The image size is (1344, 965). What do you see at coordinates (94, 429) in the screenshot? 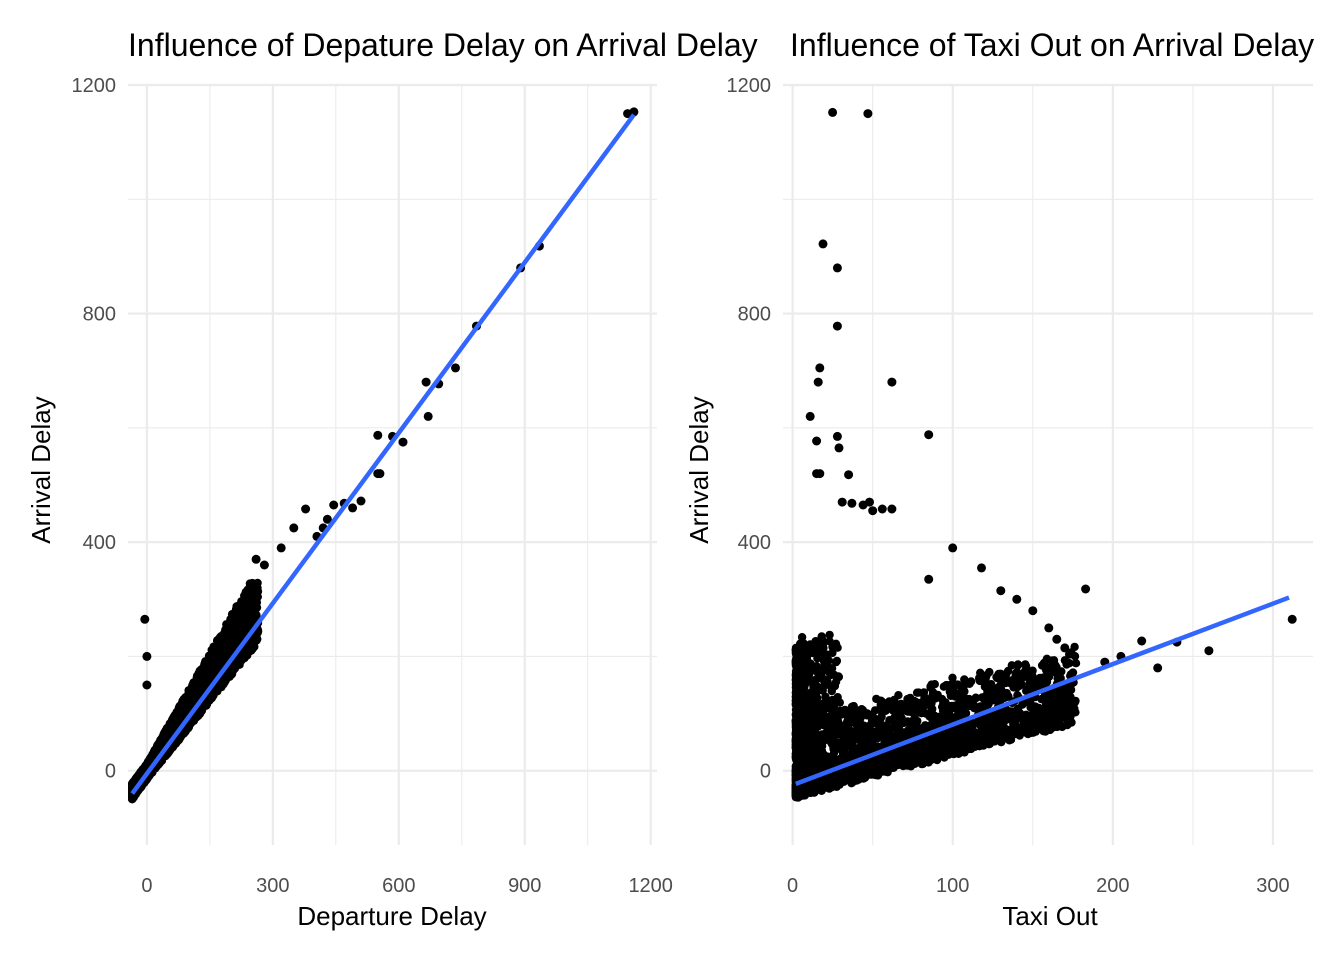
I see `y-tick-labels: 0 400 800 1200` at bounding box center [94, 429].